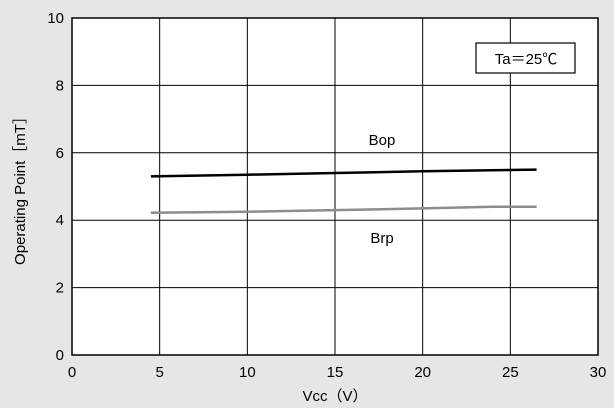  What do you see at coordinates (60, 153) in the screenshot?
I see `y-tick-label-6: 6` at bounding box center [60, 153].